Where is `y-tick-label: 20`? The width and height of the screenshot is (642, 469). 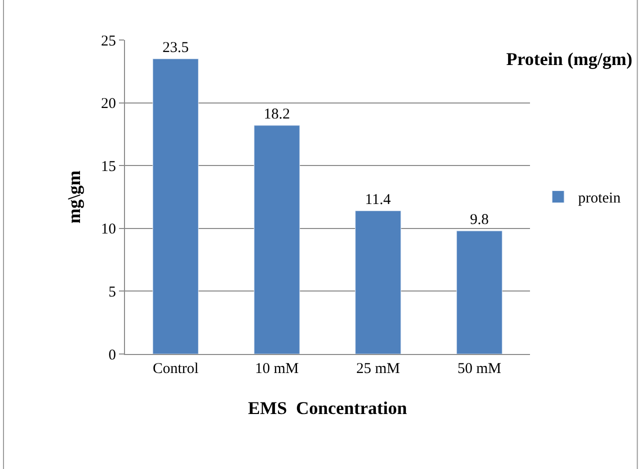 y-tick-label: 20 is located at coordinates (108, 104).